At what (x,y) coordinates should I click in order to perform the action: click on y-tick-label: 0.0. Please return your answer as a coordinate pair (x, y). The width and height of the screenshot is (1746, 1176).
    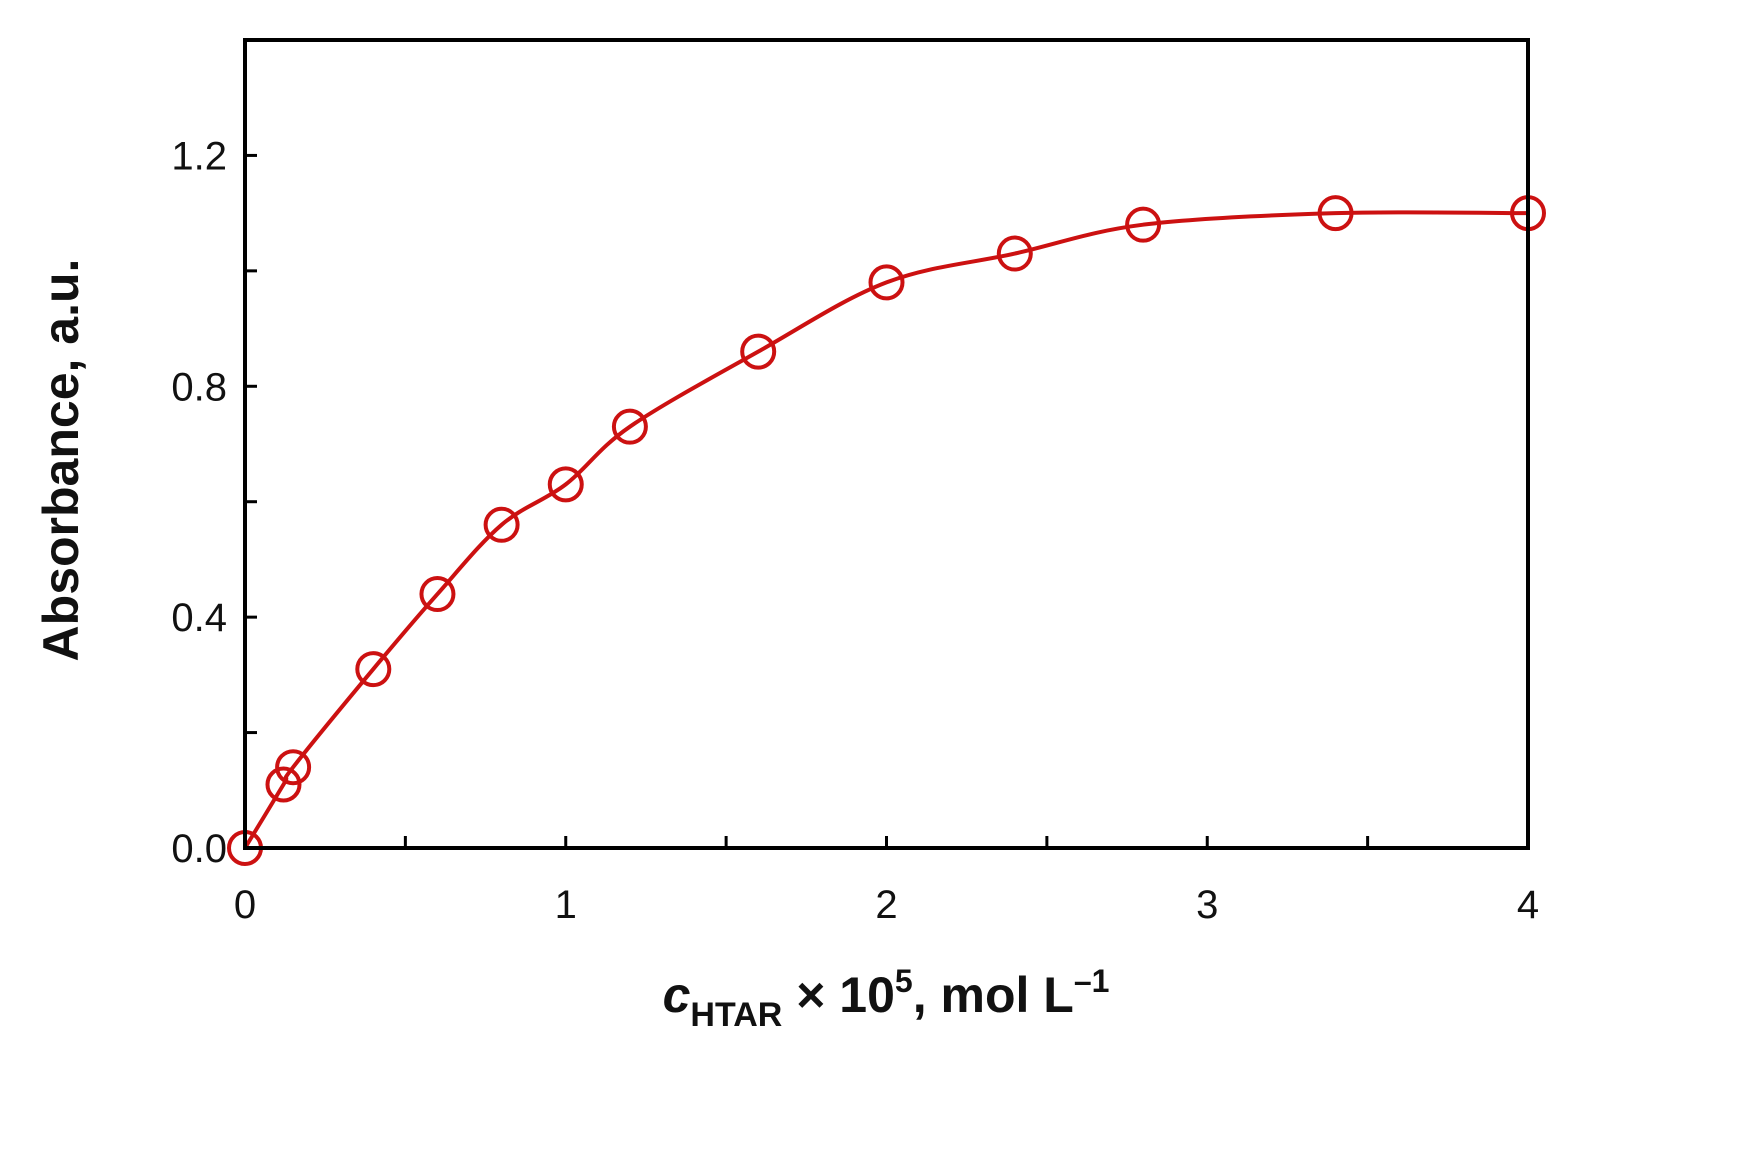
    Looking at the image, I should click on (199, 849).